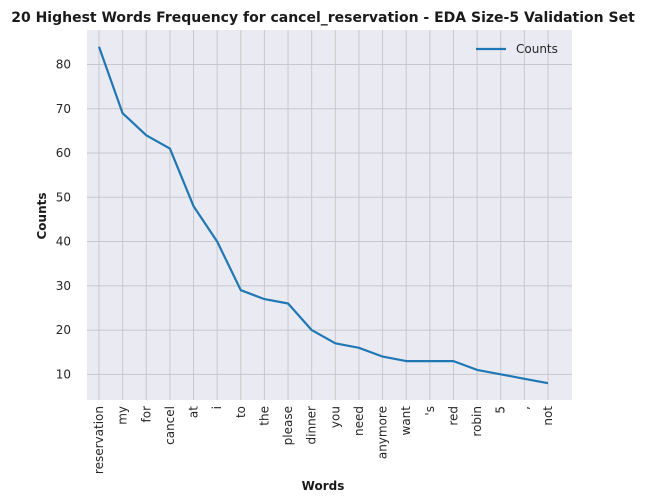 This screenshot has height=503, width=647. What do you see at coordinates (63, 220) in the screenshot?
I see `y-tick-labels: 10 20 30 40 50 60 70 80` at bounding box center [63, 220].